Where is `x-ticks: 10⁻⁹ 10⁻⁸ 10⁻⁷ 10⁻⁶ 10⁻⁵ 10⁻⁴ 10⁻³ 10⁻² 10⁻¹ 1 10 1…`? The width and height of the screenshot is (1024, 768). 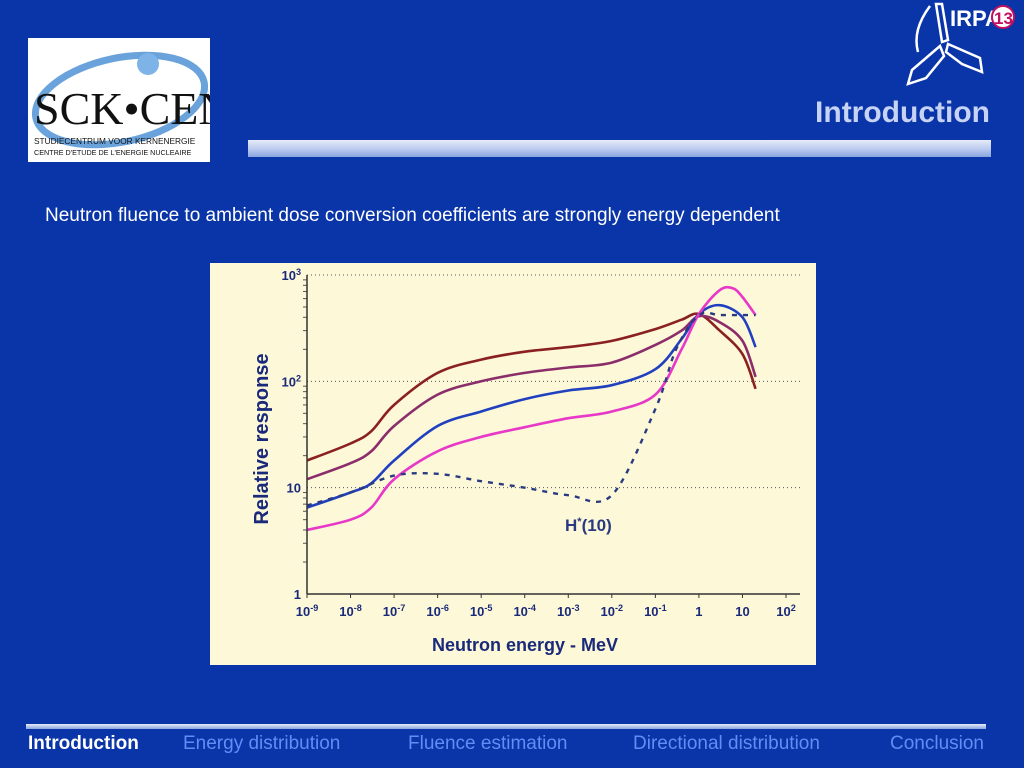 x-ticks: 10⁻⁹ 10⁻⁸ 10⁻⁷ 10⁻⁶ 10⁻⁵ 10⁻⁴ 10⁻³ 10⁻² 10⁻¹ 1 10 1… is located at coordinates (546, 606).